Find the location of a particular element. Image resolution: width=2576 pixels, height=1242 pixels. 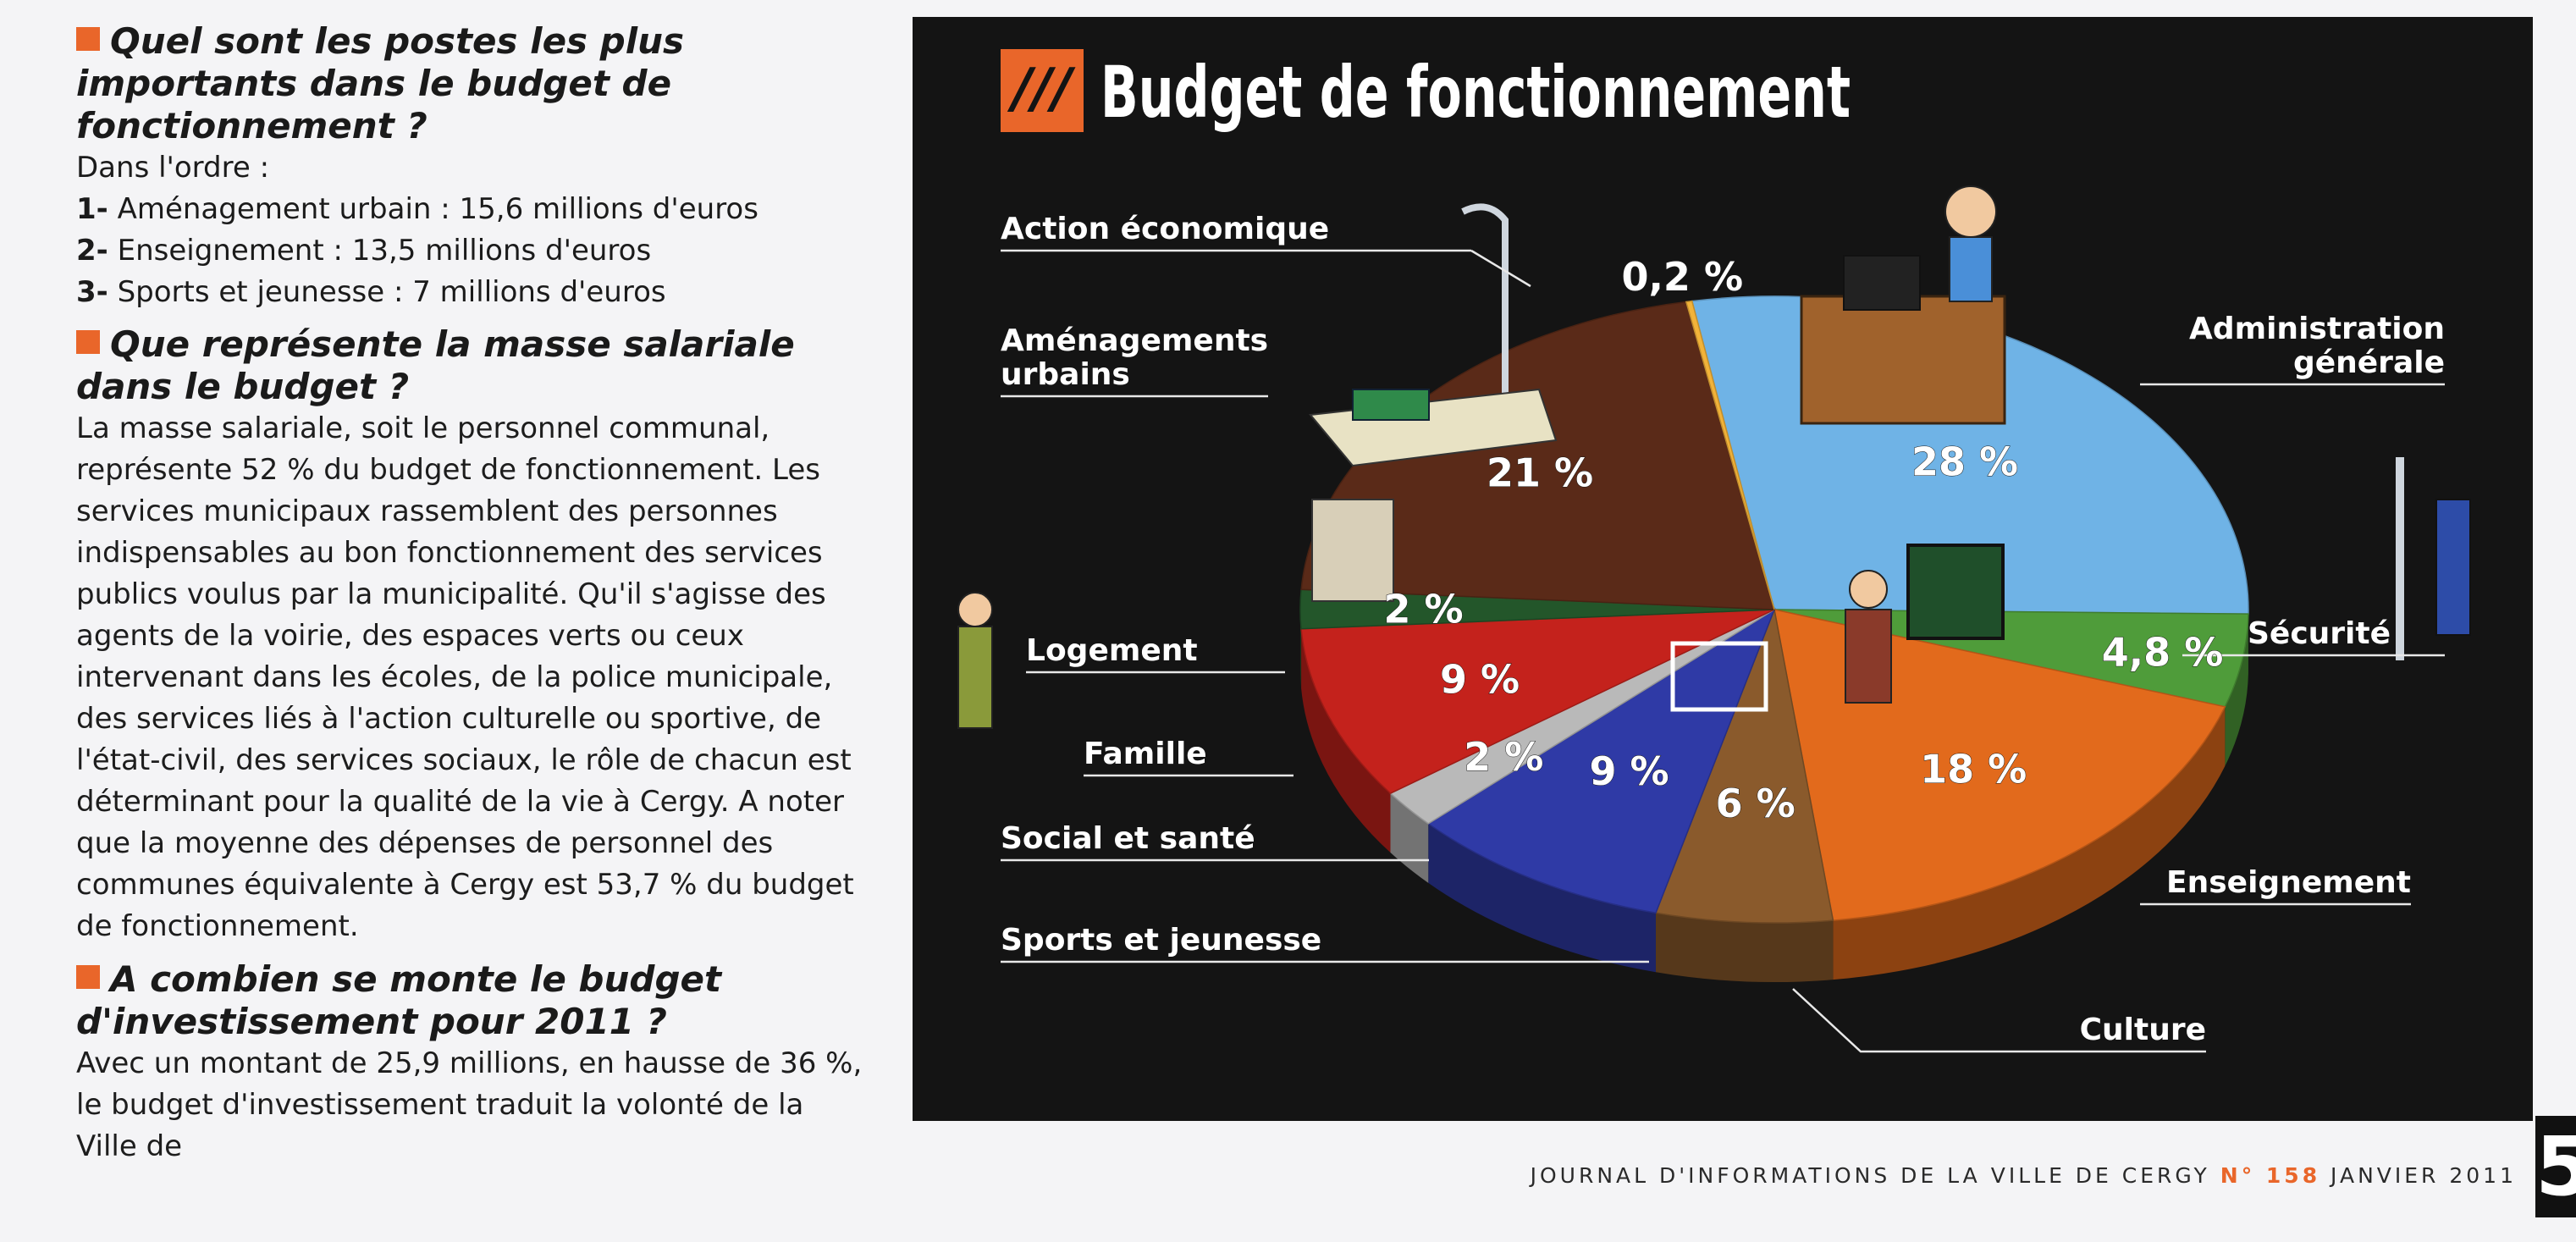

value-label-9: 0,2 % is located at coordinates (1682, 277).